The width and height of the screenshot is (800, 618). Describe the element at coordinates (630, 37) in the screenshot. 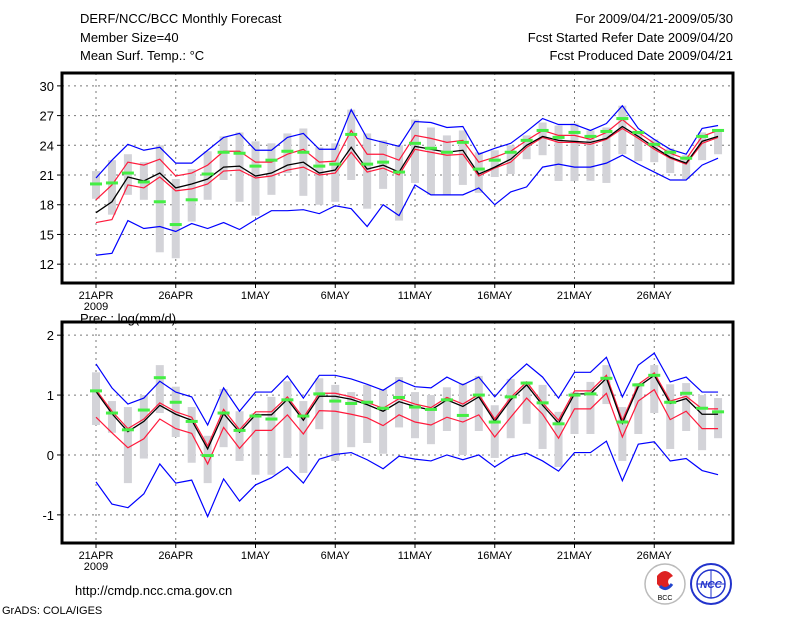

I see `forecast-start-date: Fcst Started Refer Date 2009/04/20` at that location.